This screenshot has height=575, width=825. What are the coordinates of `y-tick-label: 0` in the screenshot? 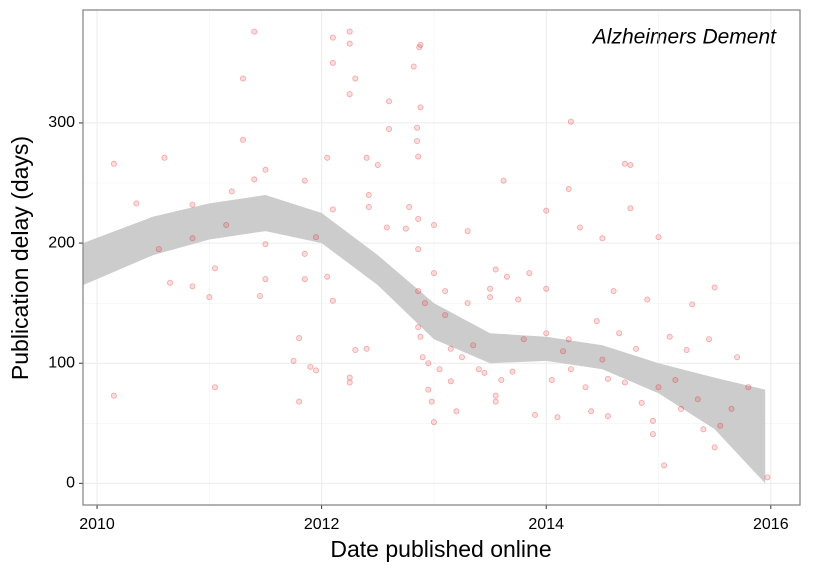 It's located at (70, 483).